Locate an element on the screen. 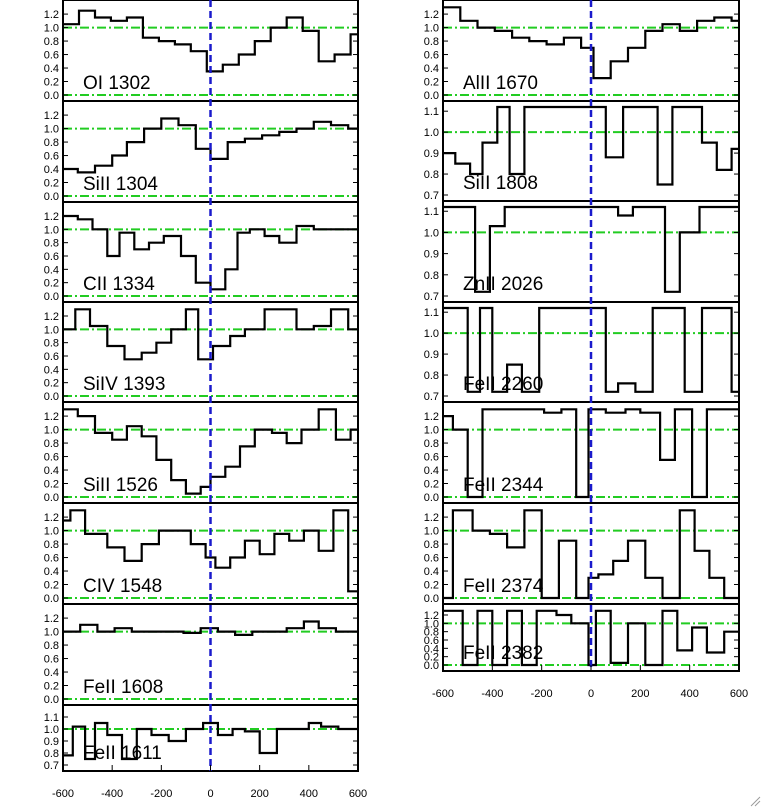  ion-label: FeII 2344 is located at coordinates (503, 485).